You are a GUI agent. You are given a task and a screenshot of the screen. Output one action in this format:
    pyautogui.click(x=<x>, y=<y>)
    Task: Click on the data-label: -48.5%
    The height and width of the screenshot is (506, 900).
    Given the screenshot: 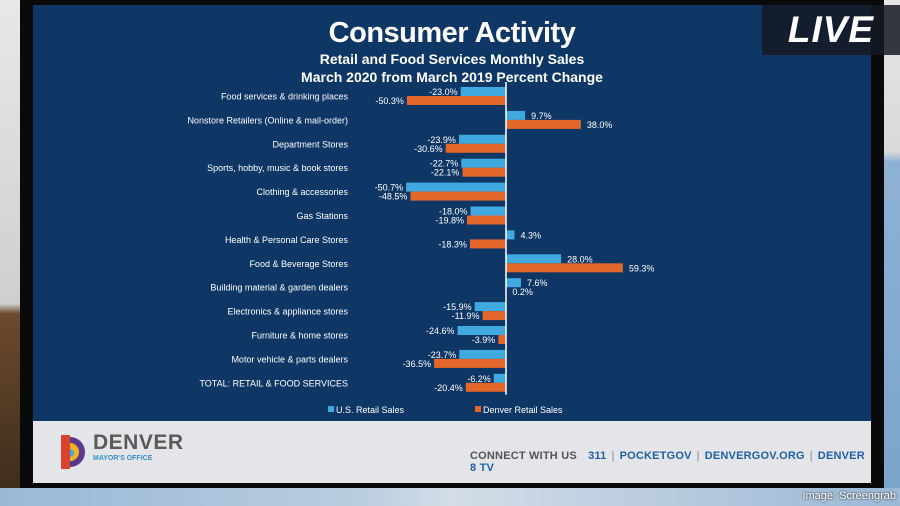 What is the action you would take?
    pyautogui.click(x=393, y=197)
    